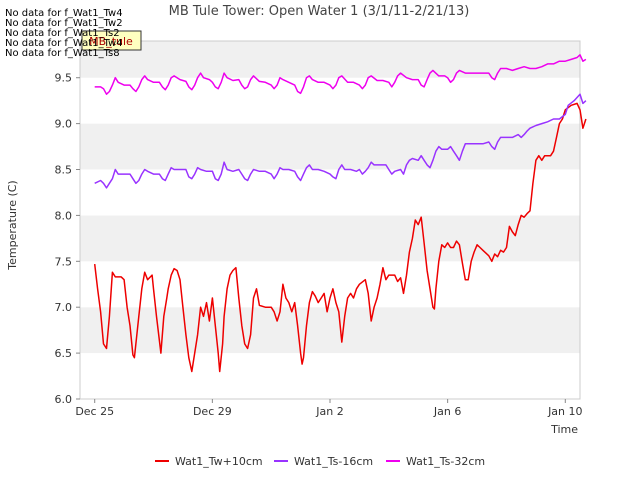  I want to click on legend-label: Wat1_Tw+10cm, so click(219, 461).